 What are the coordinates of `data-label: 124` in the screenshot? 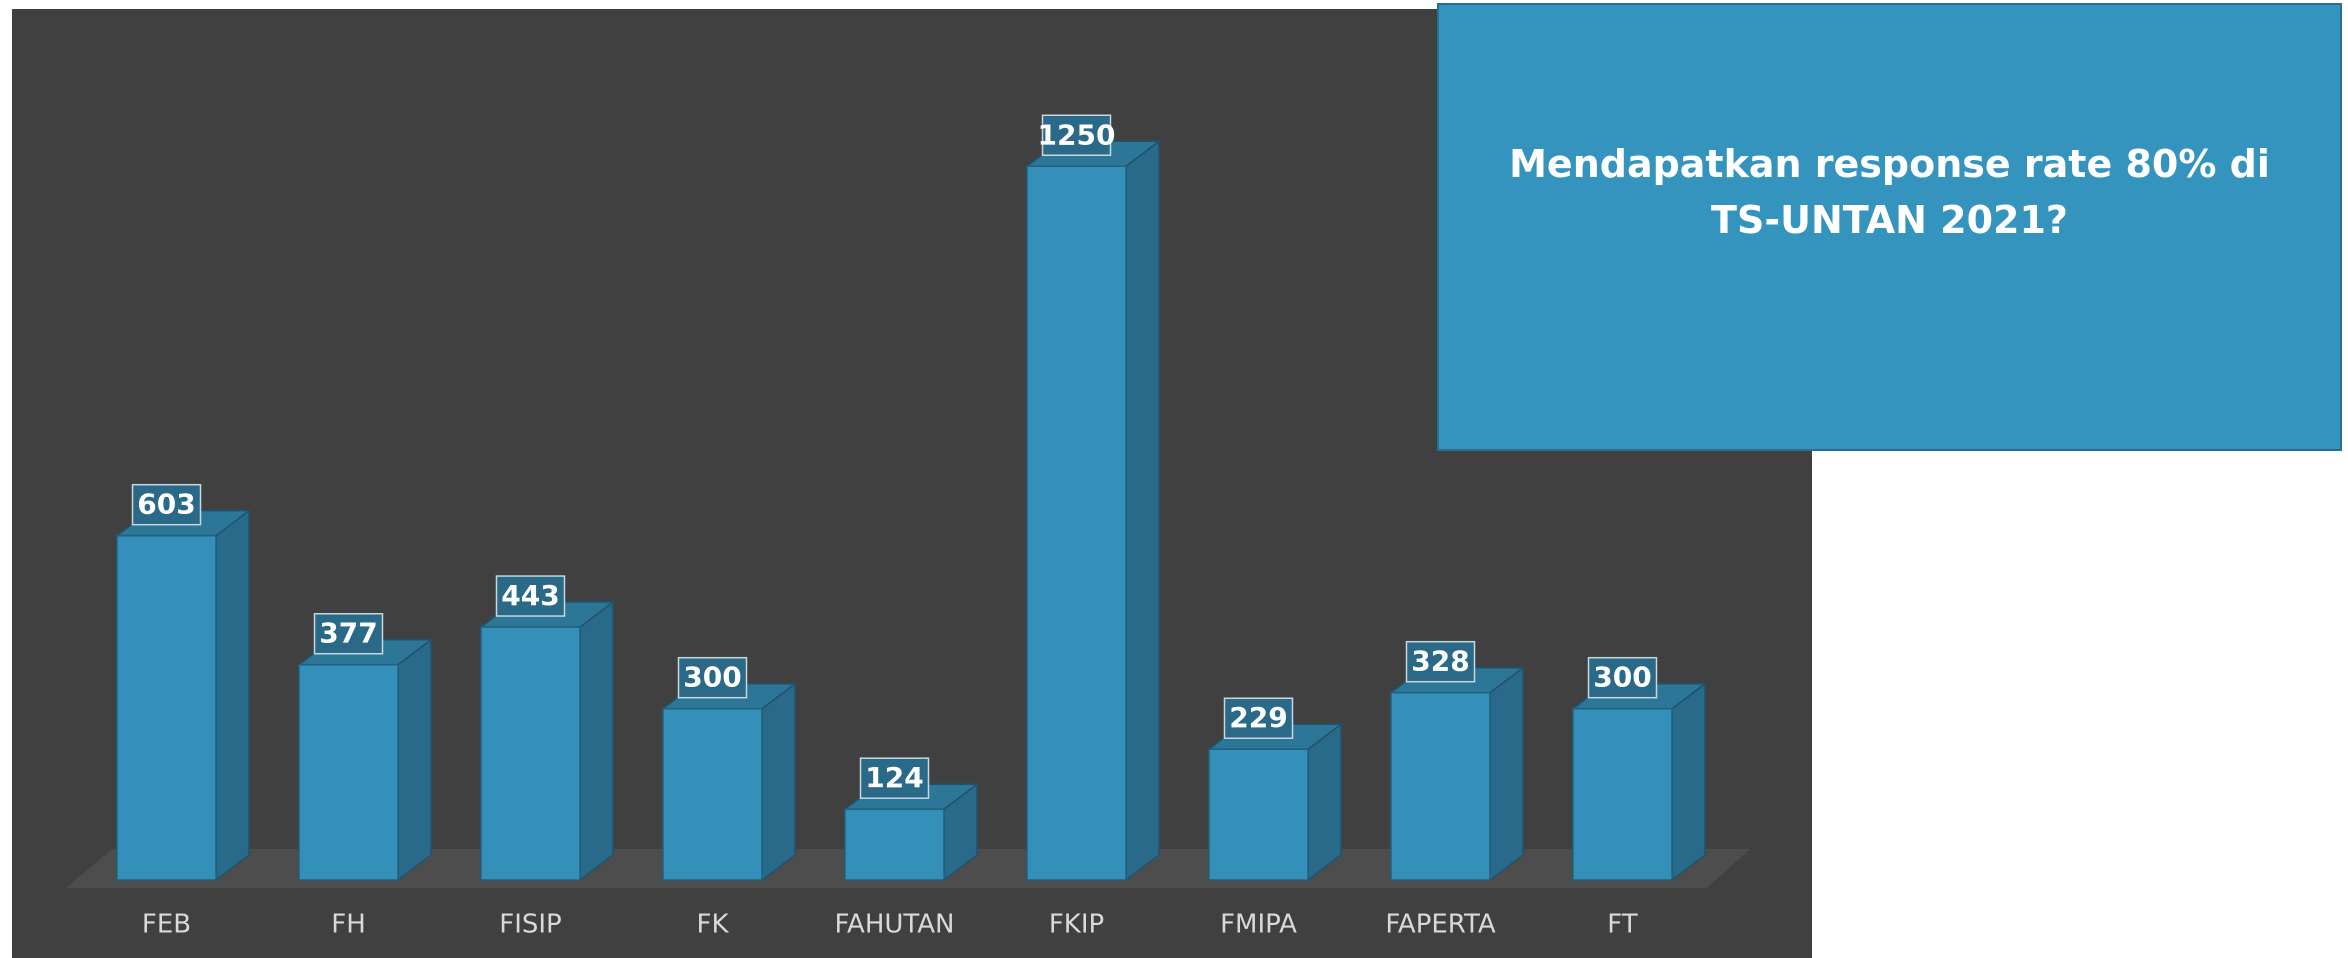 It's located at (894, 777).